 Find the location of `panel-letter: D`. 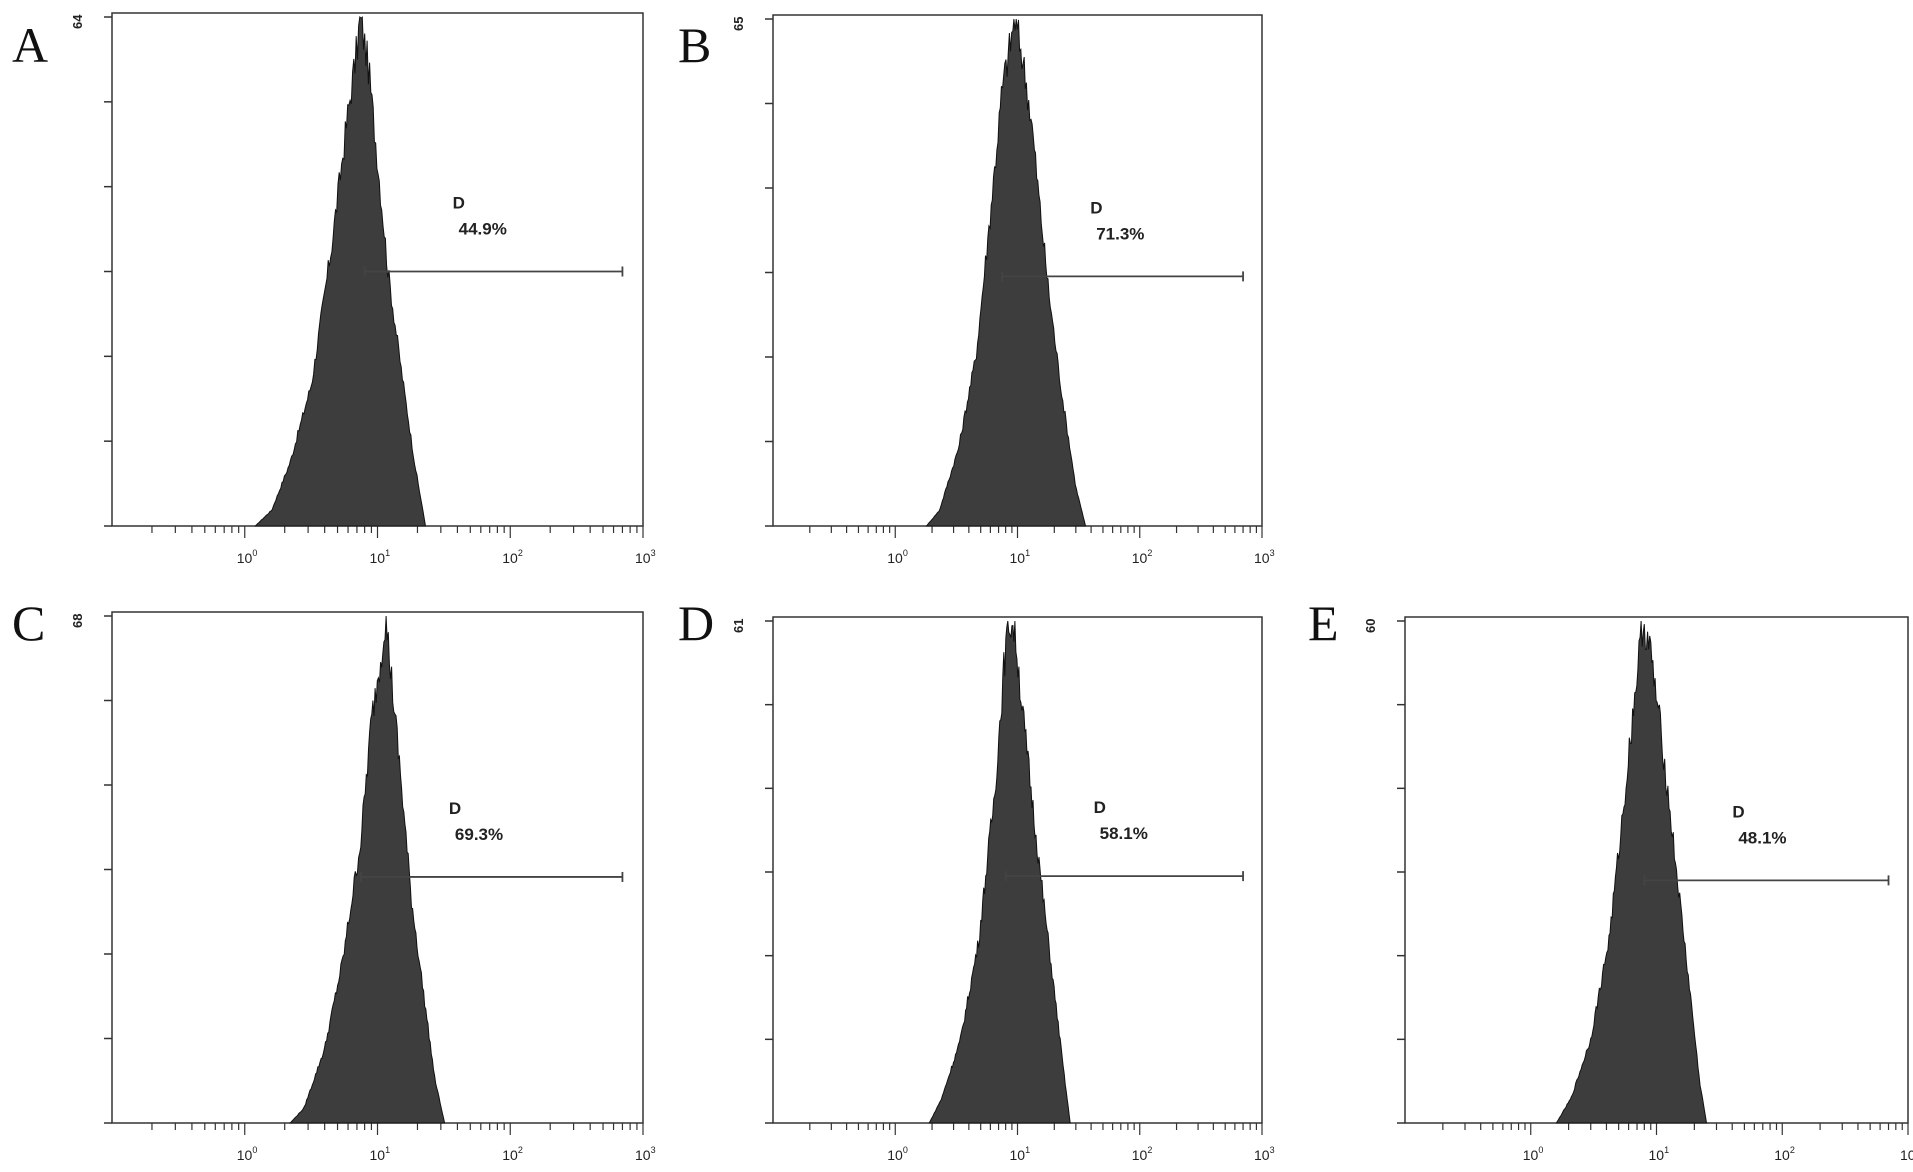

panel-letter: D is located at coordinates (696, 623).